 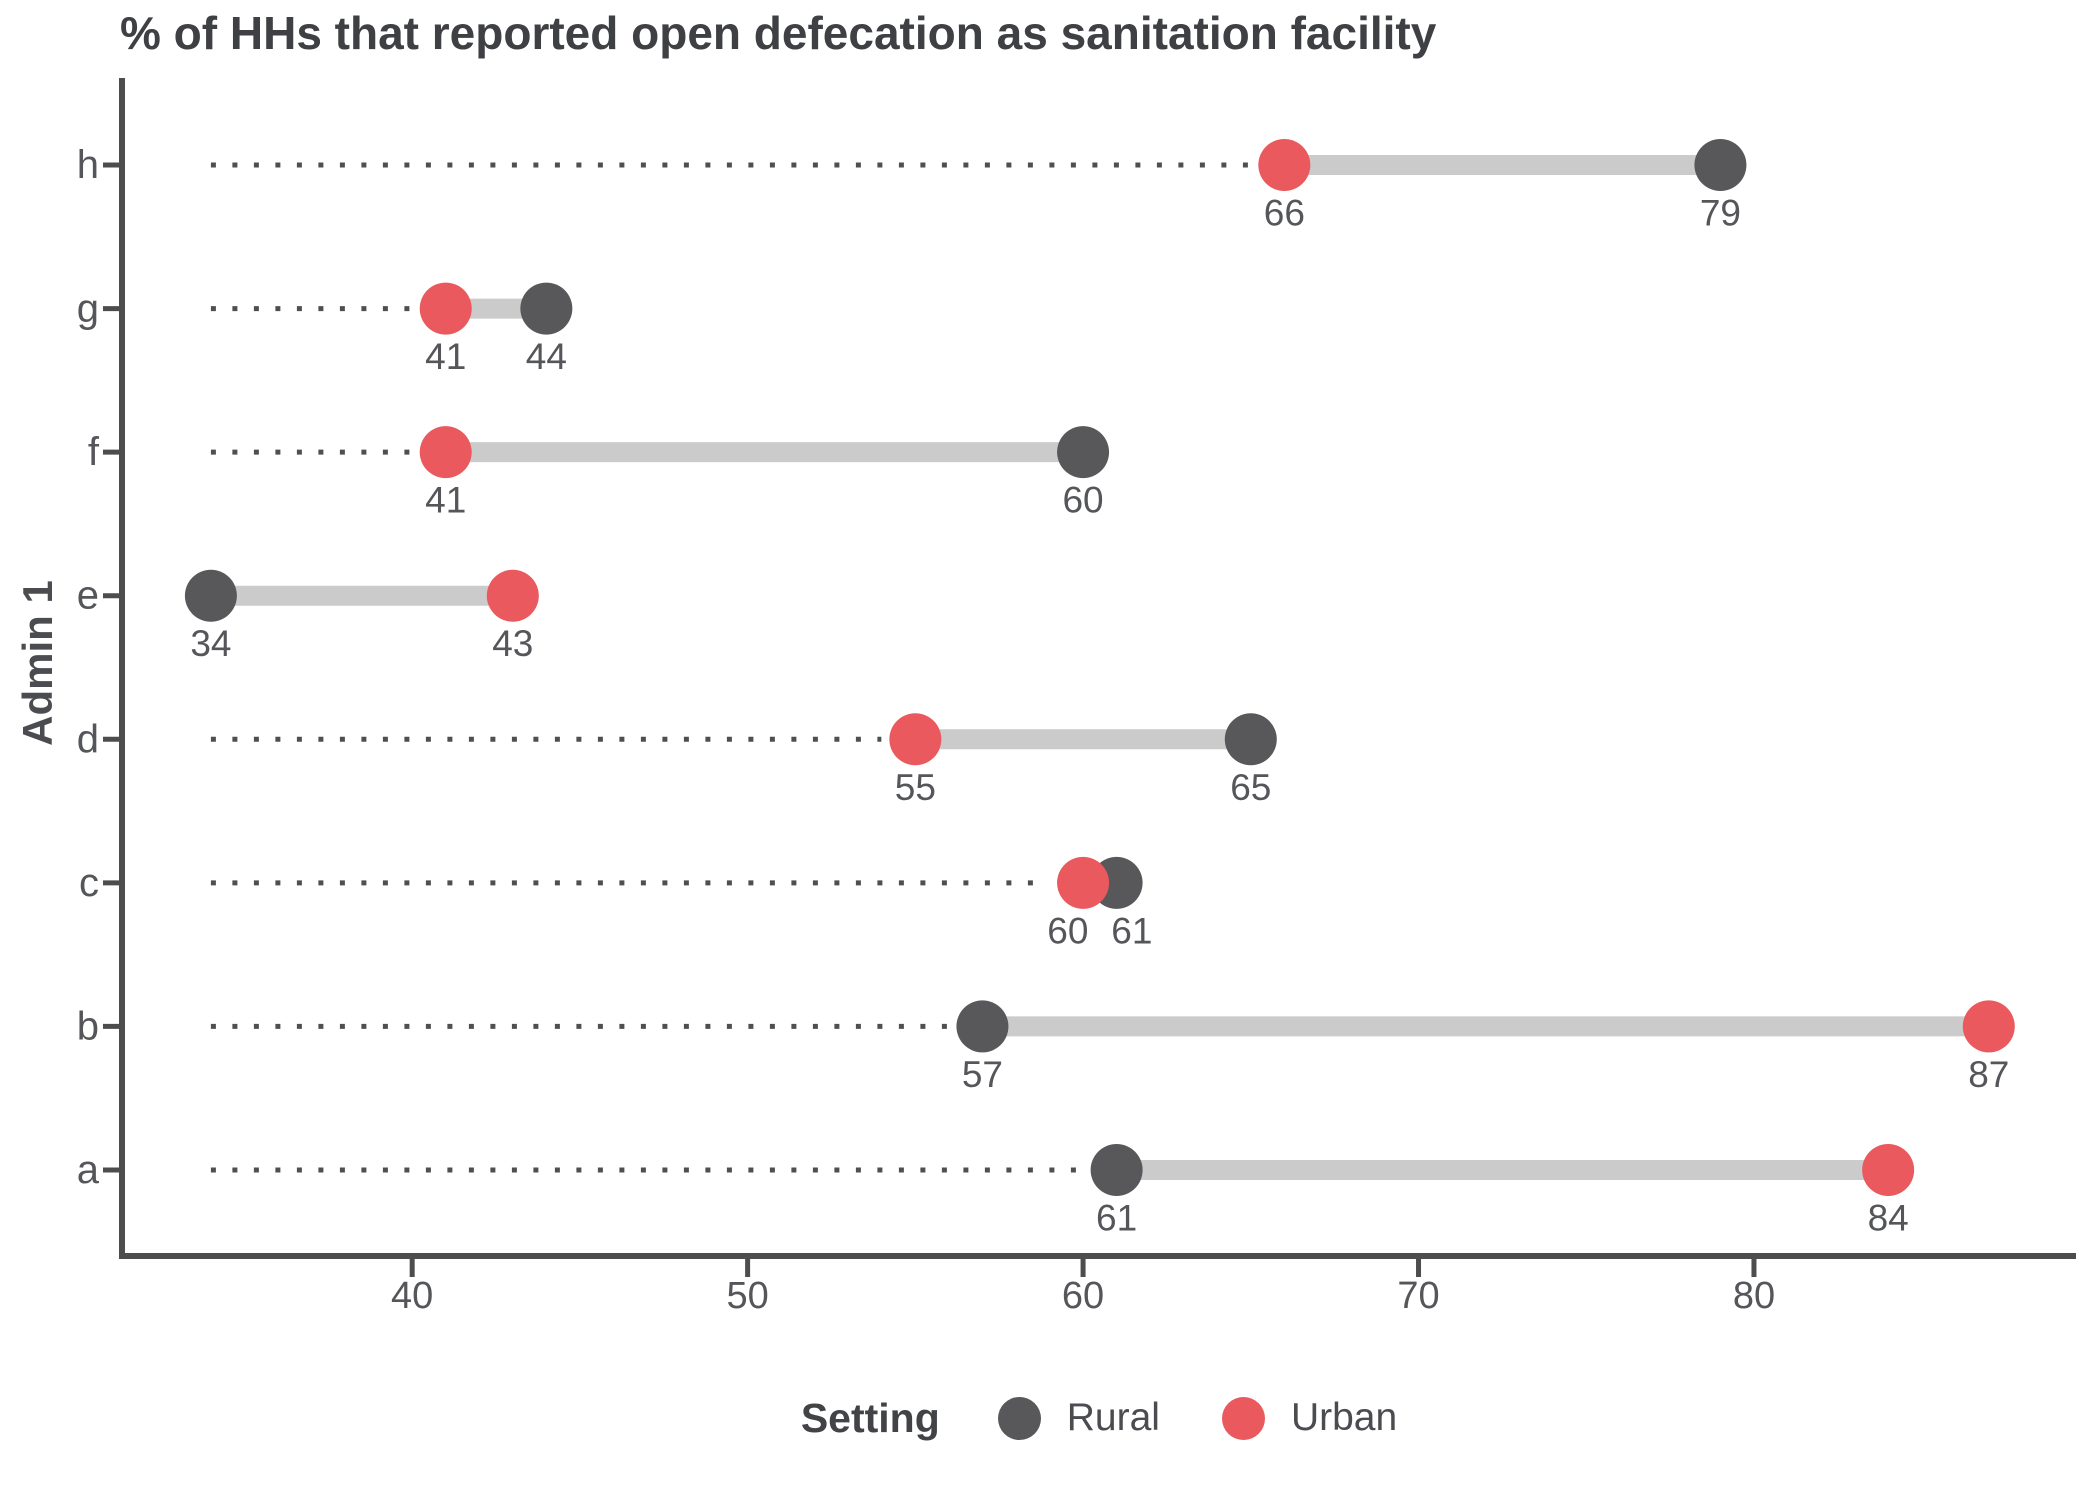 I want to click on urban-swatch-icon, so click(x=1243, y=1418).